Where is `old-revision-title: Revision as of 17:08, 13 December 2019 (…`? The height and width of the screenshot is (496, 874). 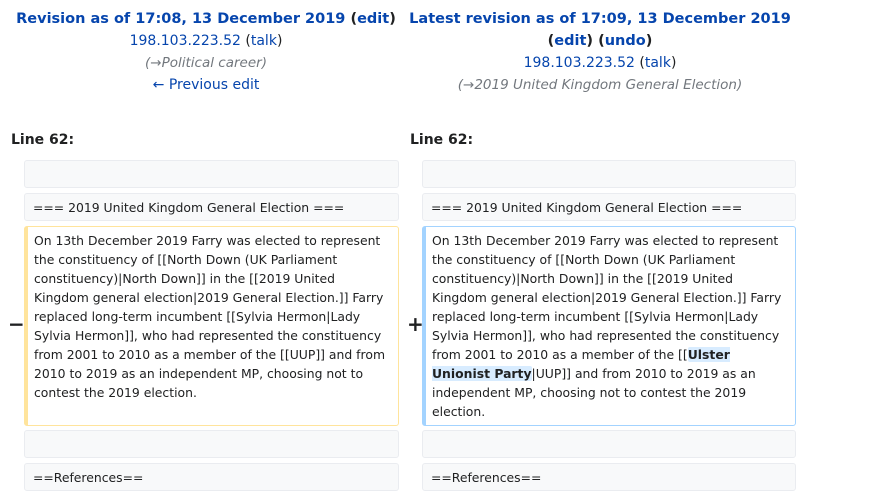 old-revision-title: Revision as of 17:08, 13 December 2019 (… is located at coordinates (206, 19).